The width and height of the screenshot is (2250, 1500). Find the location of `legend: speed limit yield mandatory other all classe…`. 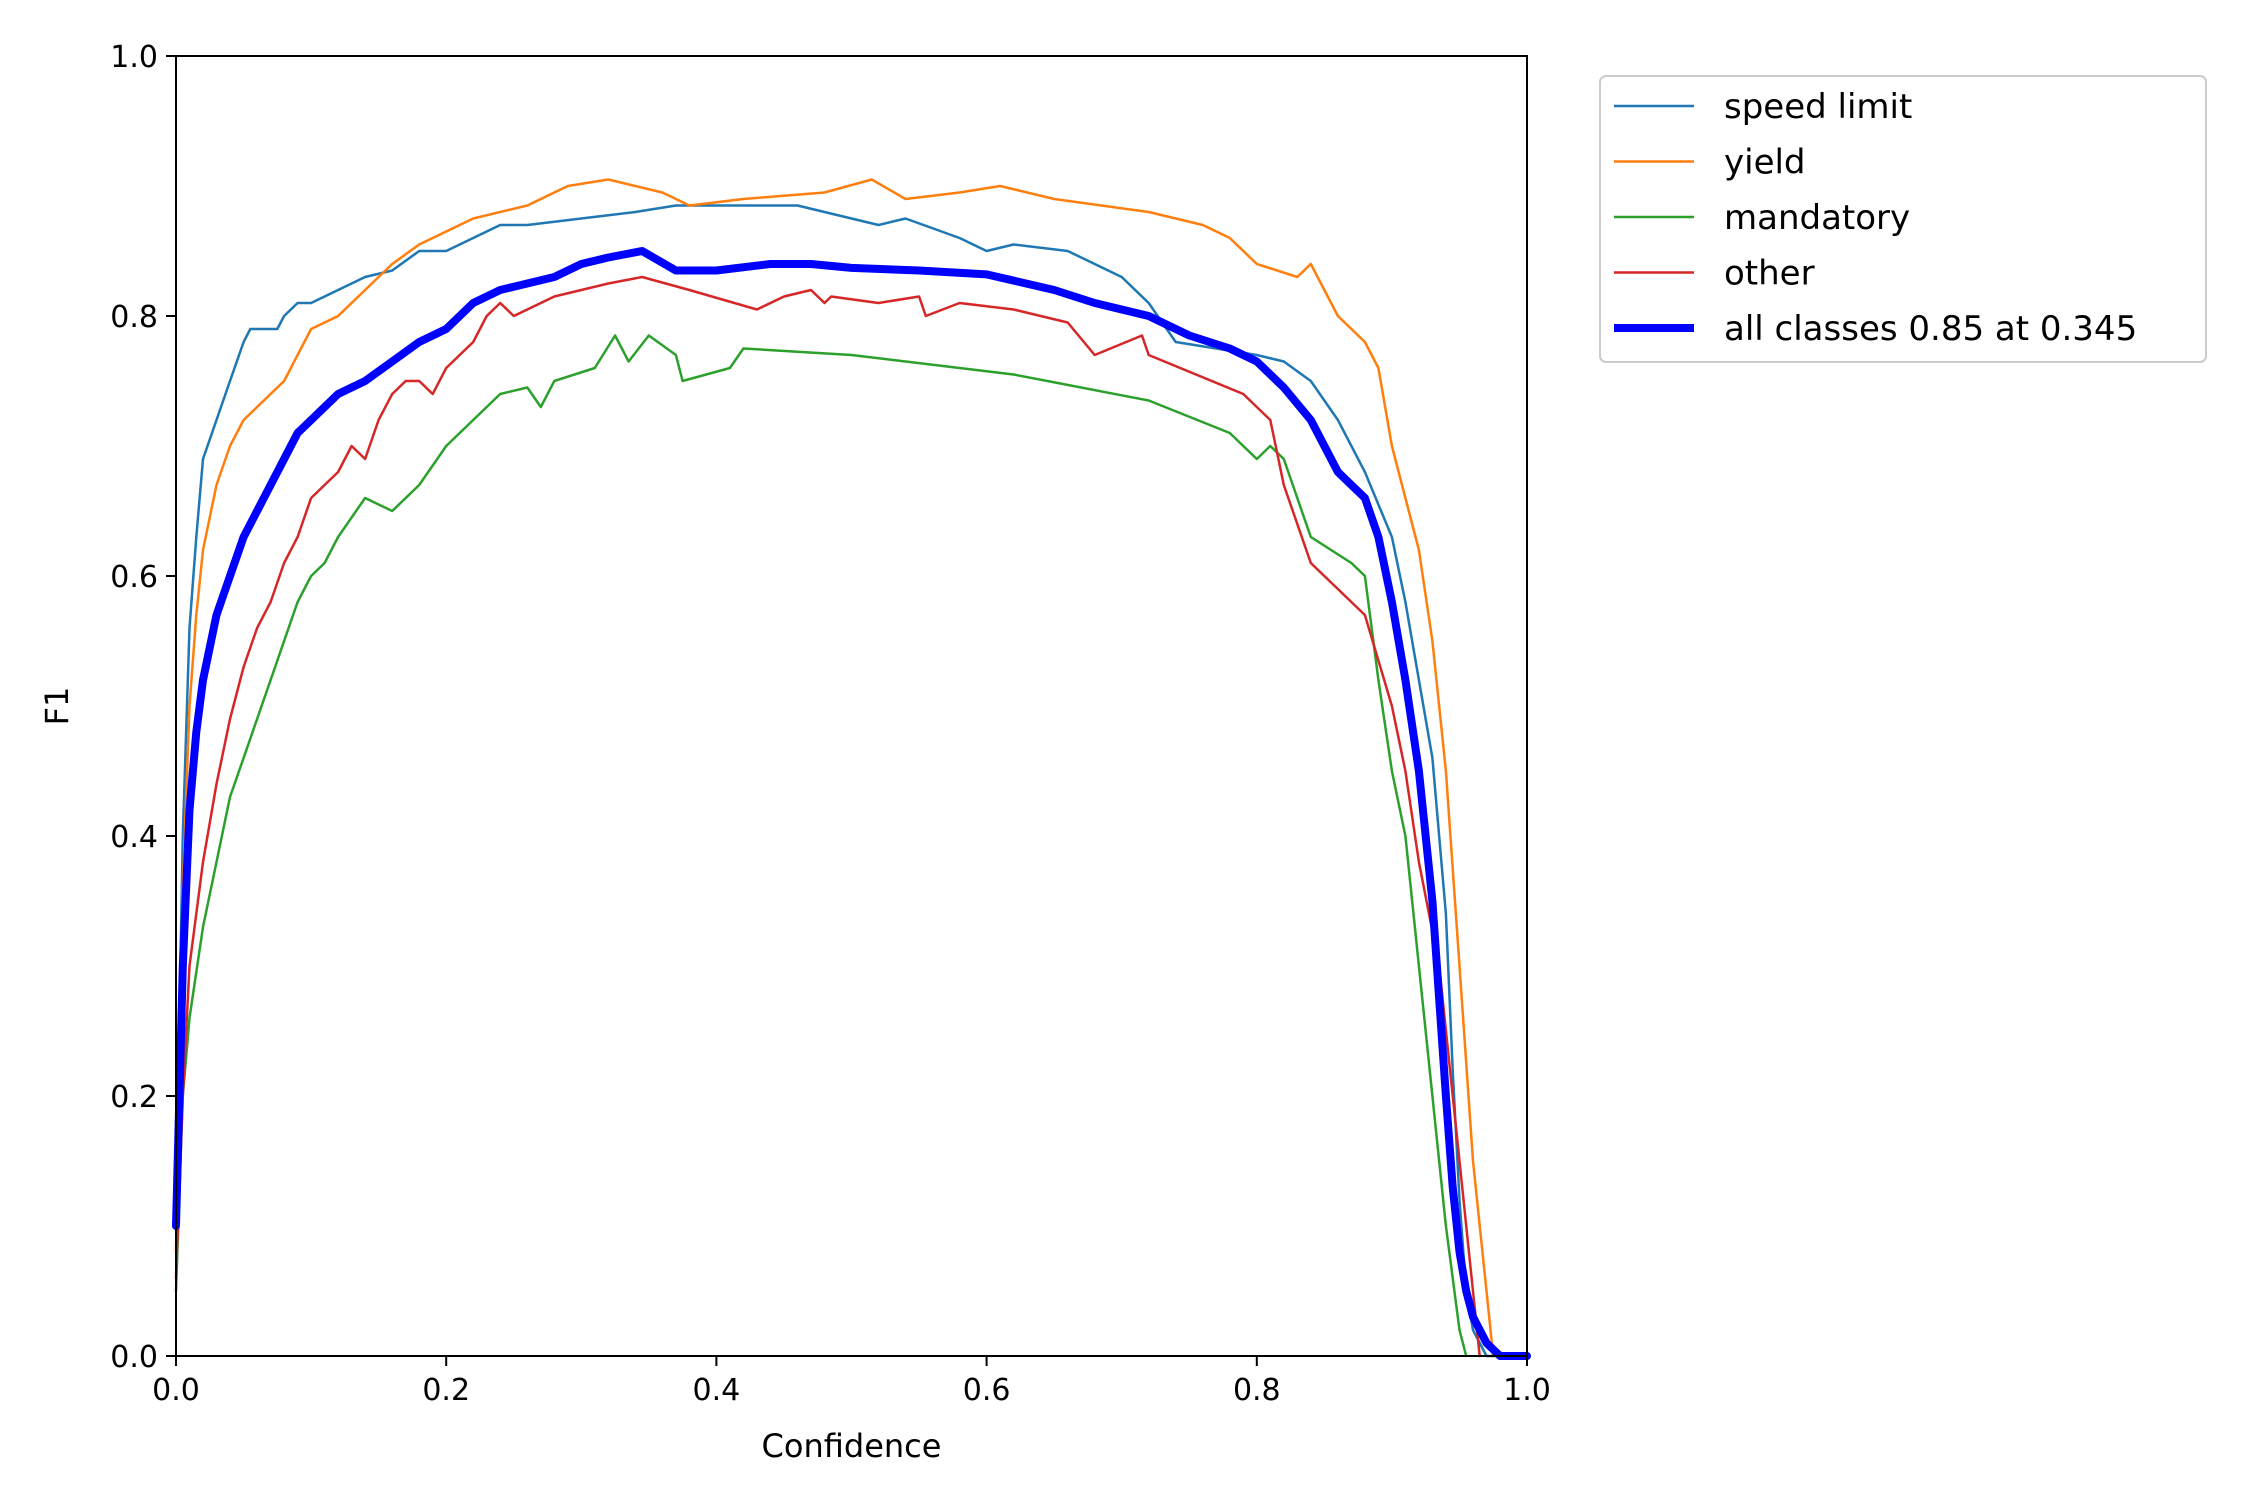

legend: speed limit yield mandatory other all classe… is located at coordinates (1903, 219).